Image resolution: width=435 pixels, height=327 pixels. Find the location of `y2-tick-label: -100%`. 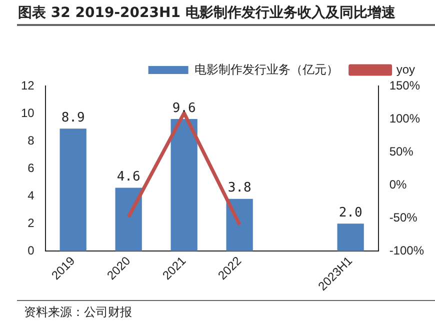

y2-tick-label: -100% is located at coordinates (406, 250).